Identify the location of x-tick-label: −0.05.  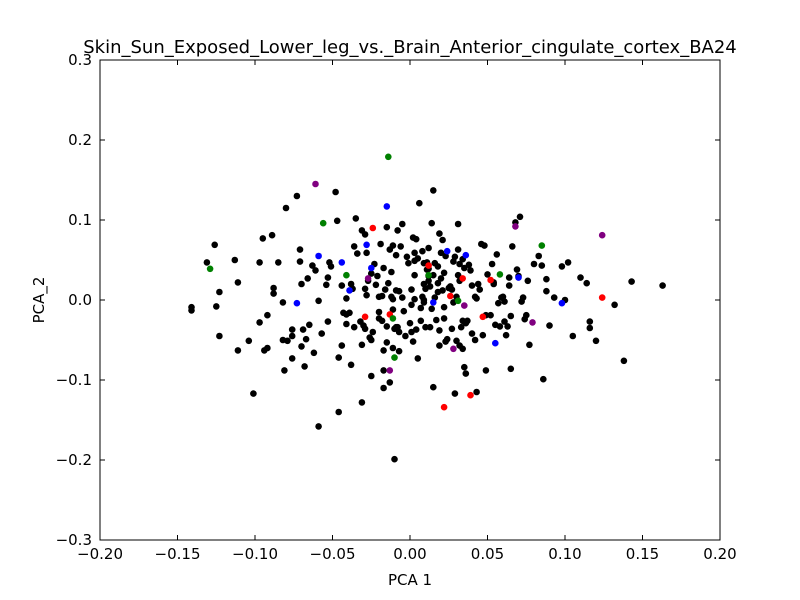
(333, 554).